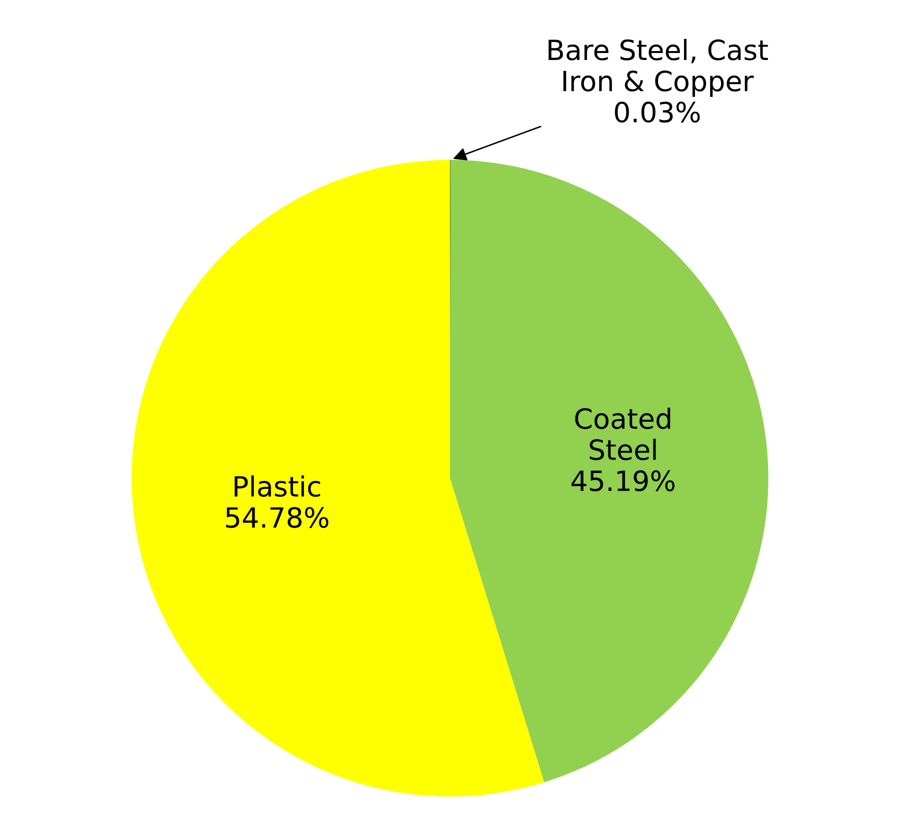  What do you see at coordinates (277, 517) in the screenshot?
I see `data-label: 54.78%` at bounding box center [277, 517].